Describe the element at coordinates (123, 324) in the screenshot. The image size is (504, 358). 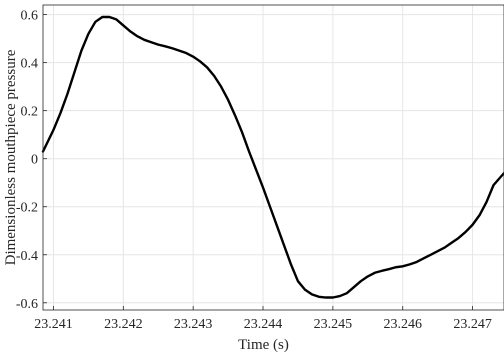
I see `x-tick-label: 23.242` at that location.